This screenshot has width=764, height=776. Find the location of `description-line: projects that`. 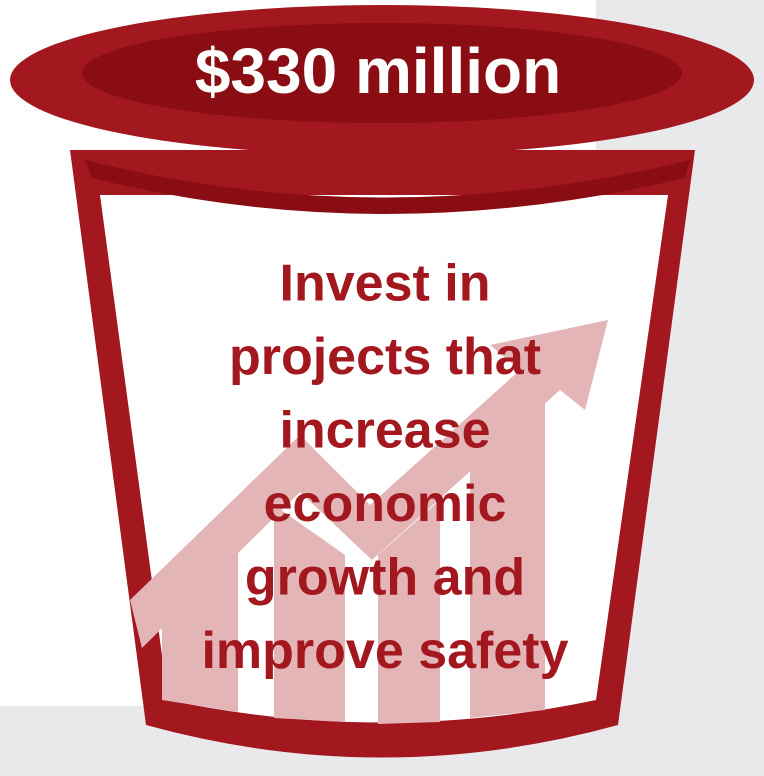

description-line: projects that is located at coordinates (385, 357).